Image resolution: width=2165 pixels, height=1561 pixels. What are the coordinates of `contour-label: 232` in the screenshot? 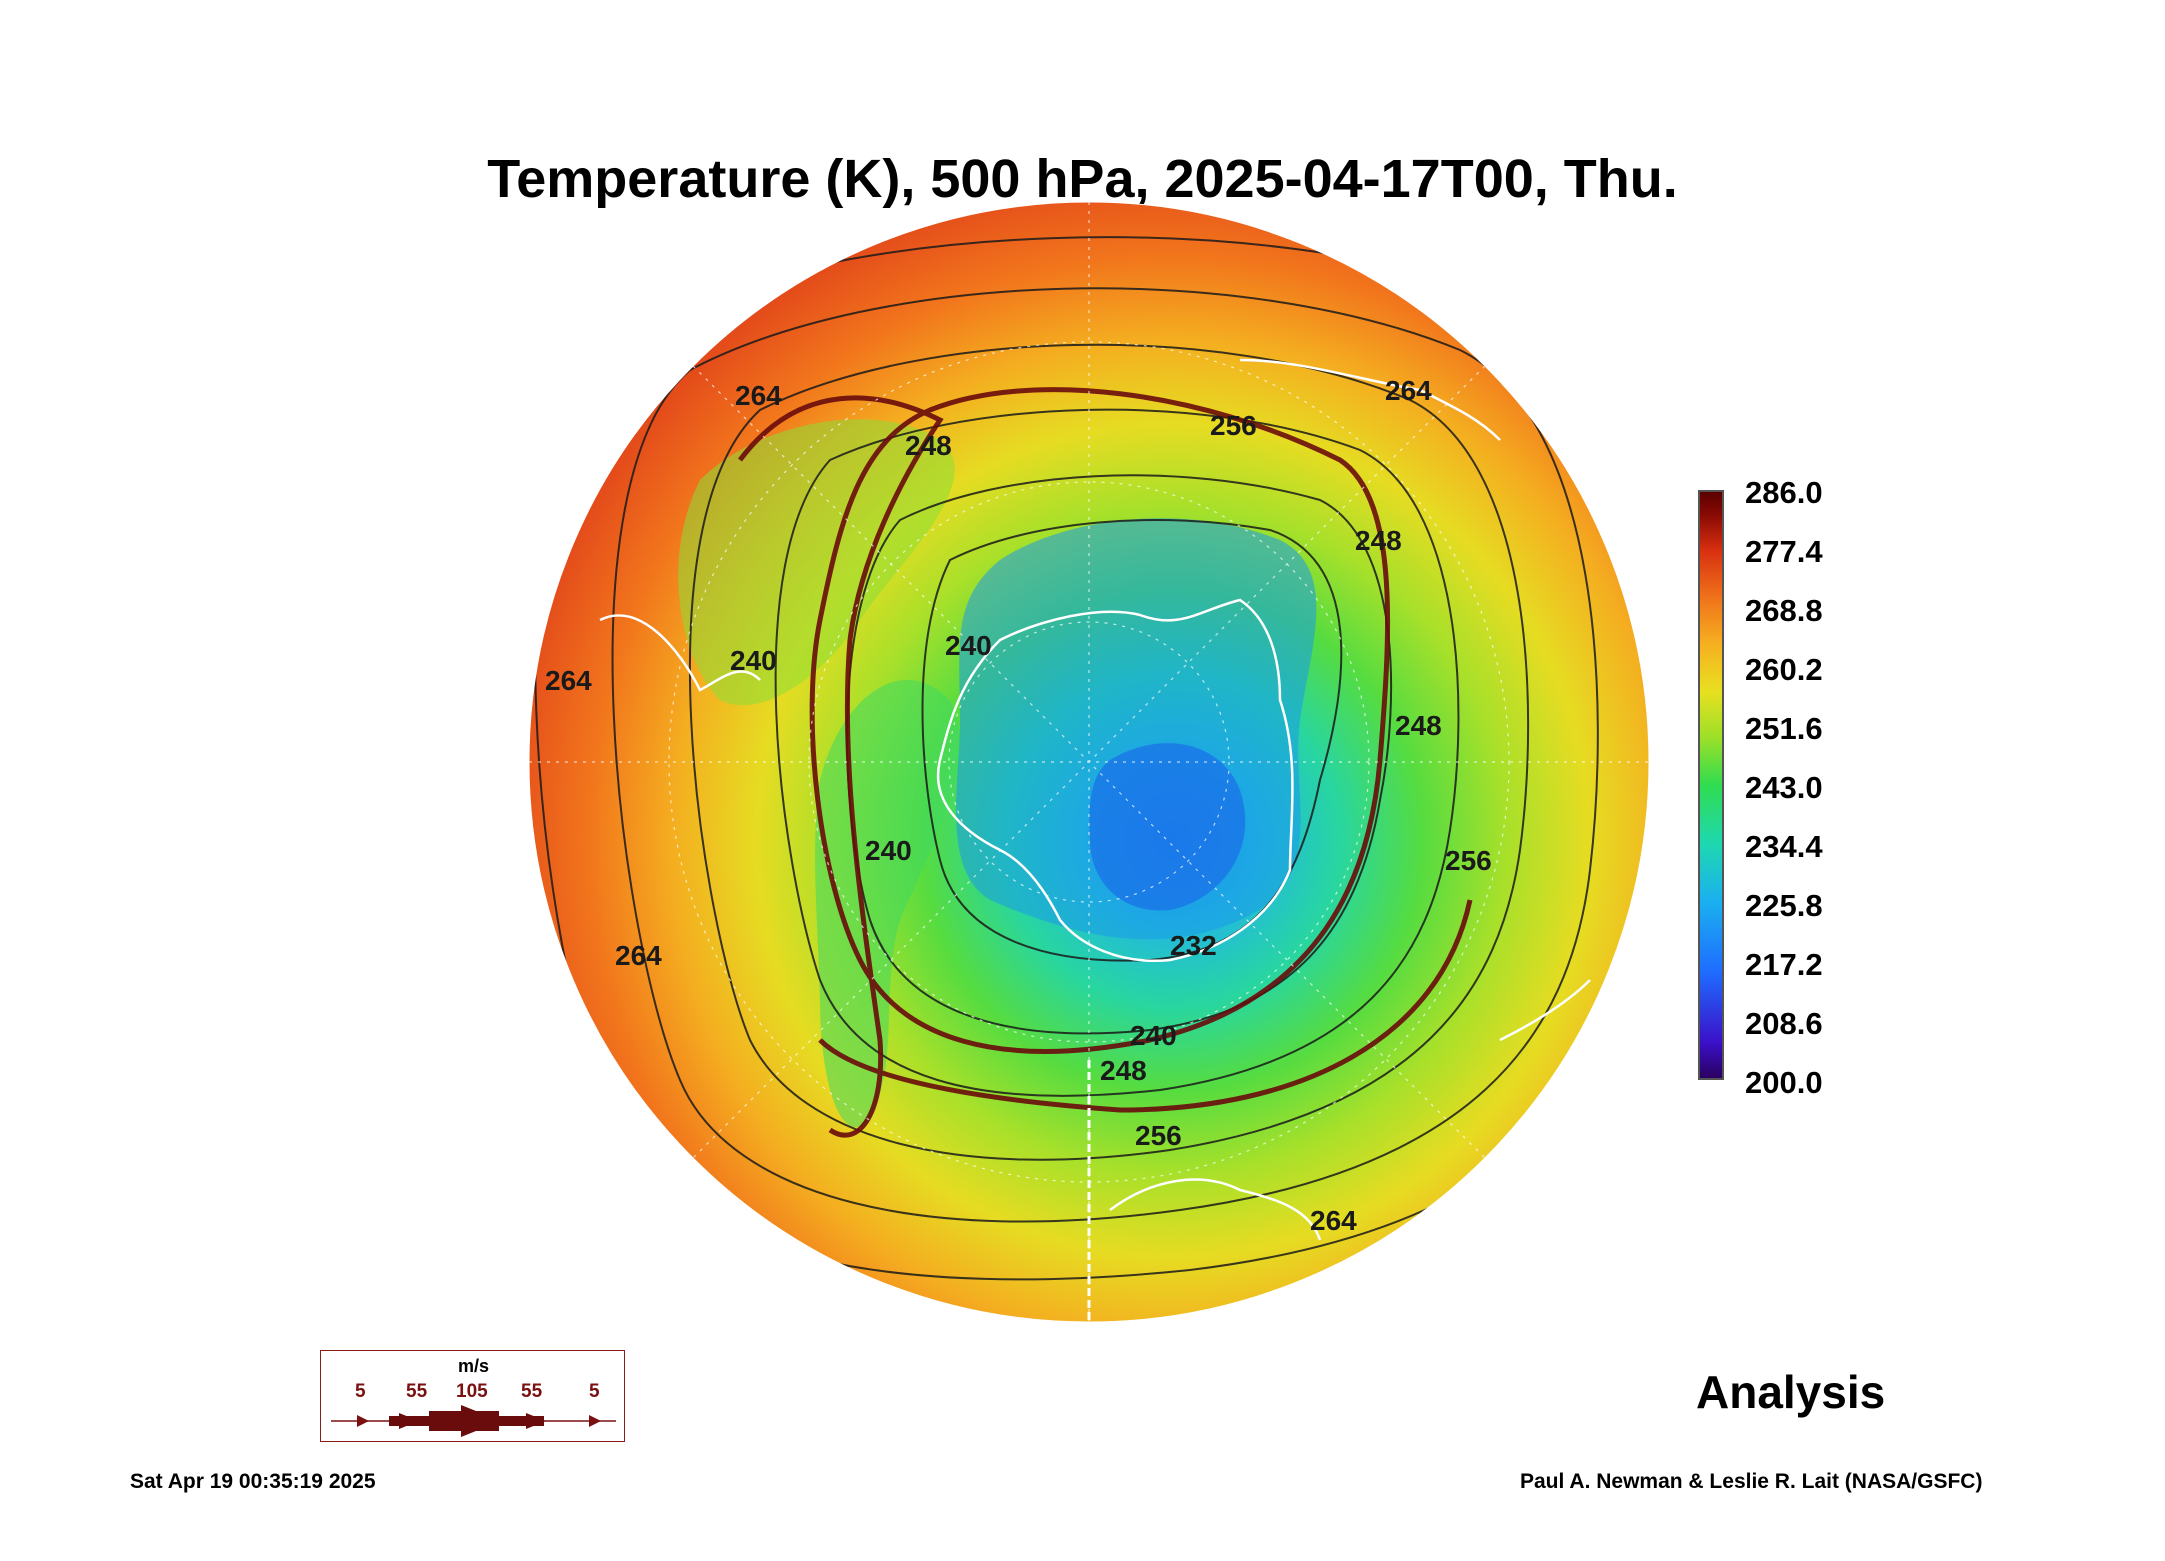 It's located at (1193, 945).